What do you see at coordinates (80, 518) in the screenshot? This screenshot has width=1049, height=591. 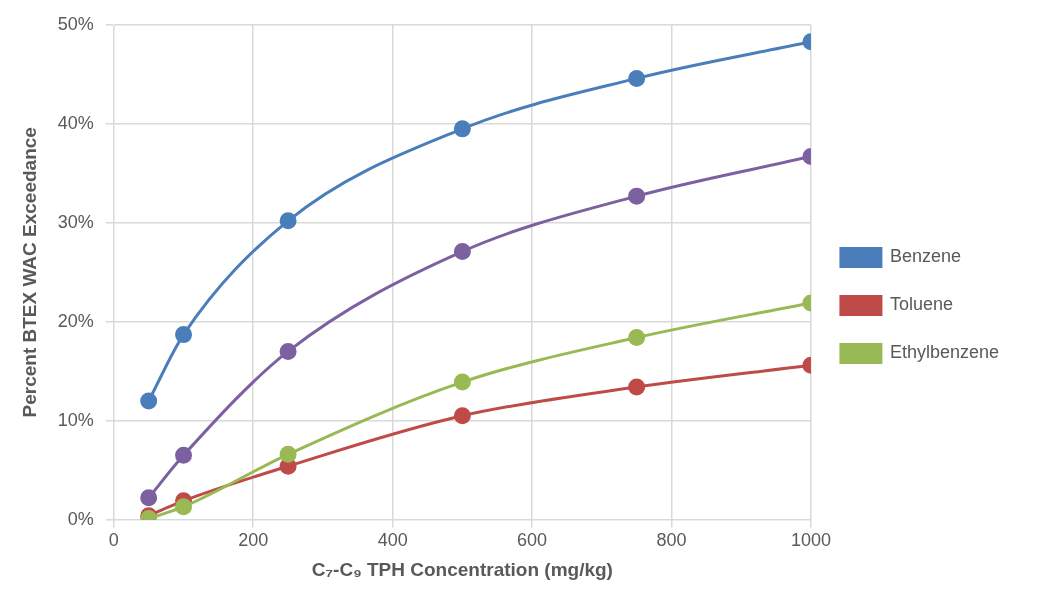 I see `y-tick-label: 0%` at bounding box center [80, 518].